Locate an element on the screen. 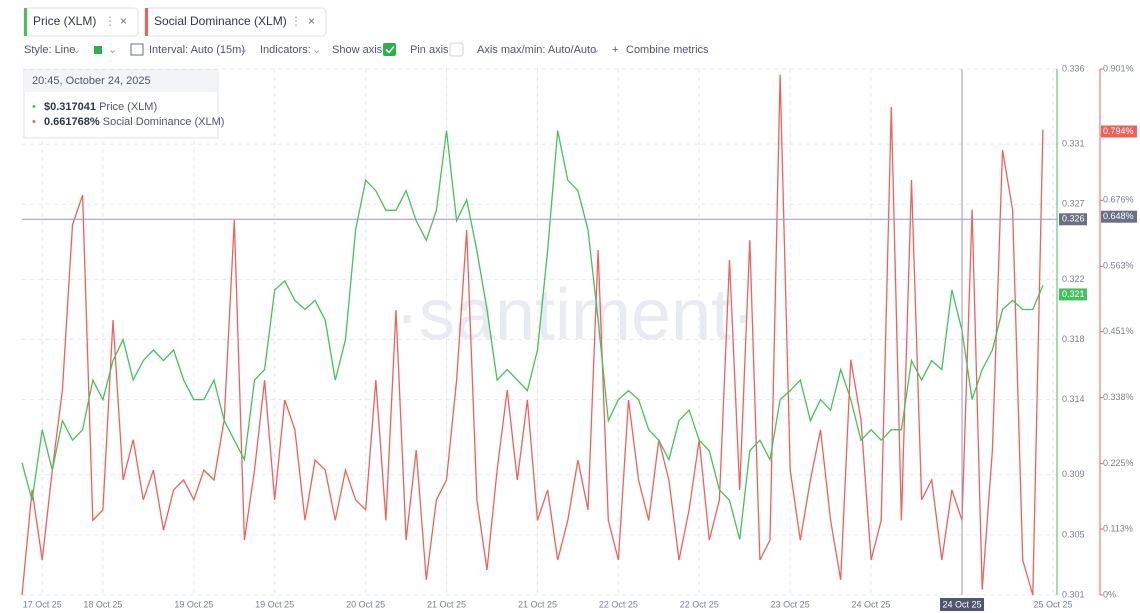 Image resolution: width=1140 pixels, height=613 pixels. tooltip-row: 0.661768% Social Dominance (XLM) is located at coordinates (134, 122).